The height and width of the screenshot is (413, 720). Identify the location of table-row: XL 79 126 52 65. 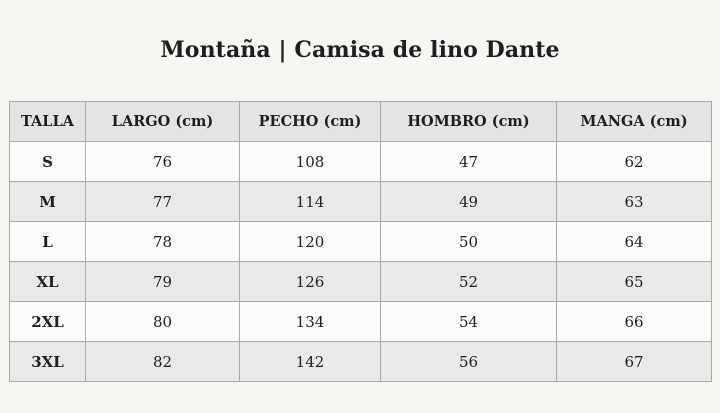
(360, 281).